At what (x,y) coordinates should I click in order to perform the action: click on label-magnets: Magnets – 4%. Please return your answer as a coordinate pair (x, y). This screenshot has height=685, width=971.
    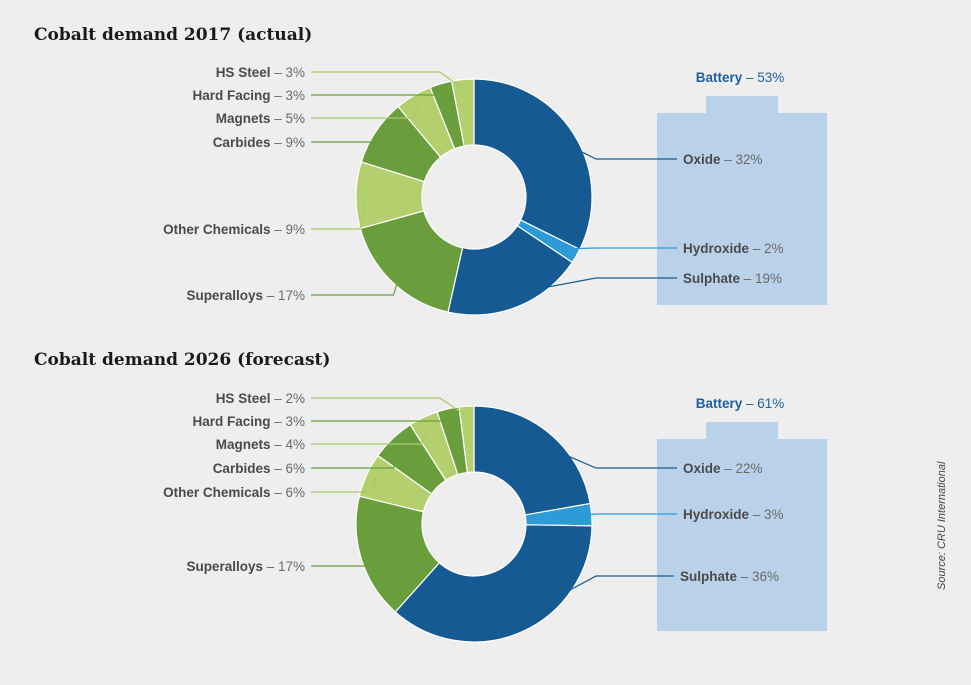
    Looking at the image, I should click on (260, 444).